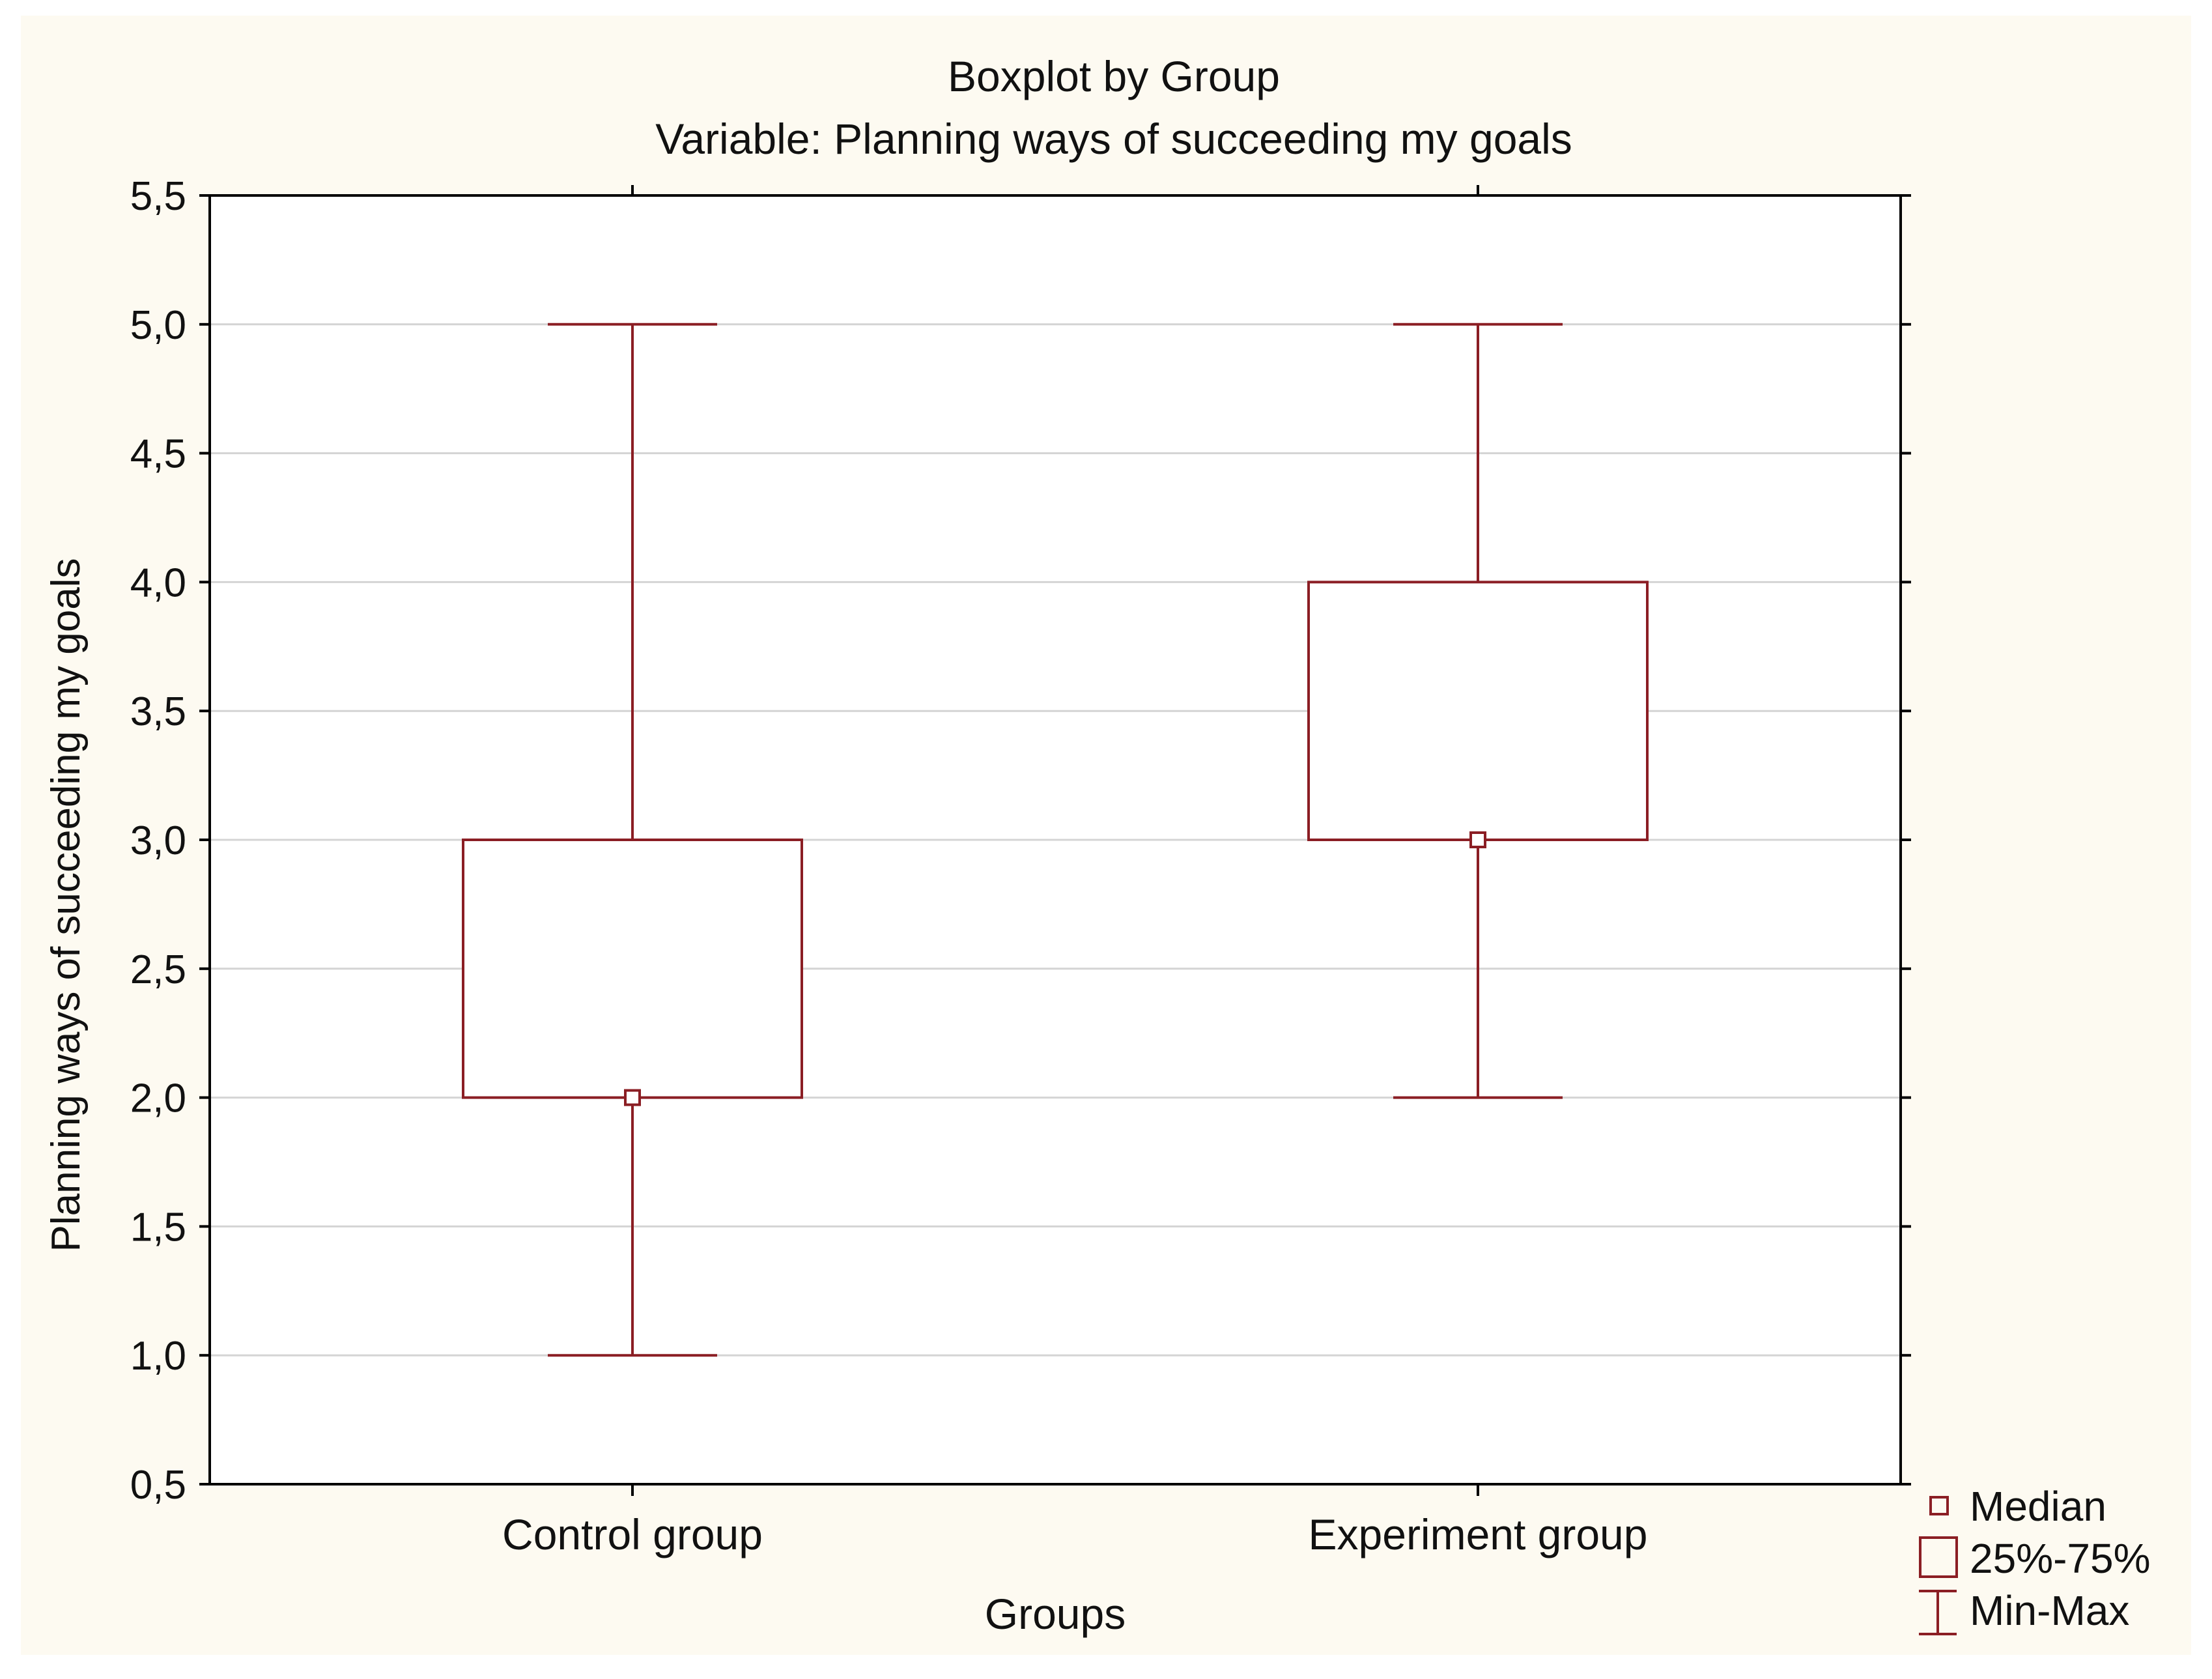  I want to click on y-axis-label: Planning ways of succeeding my goals, so click(66, 905).